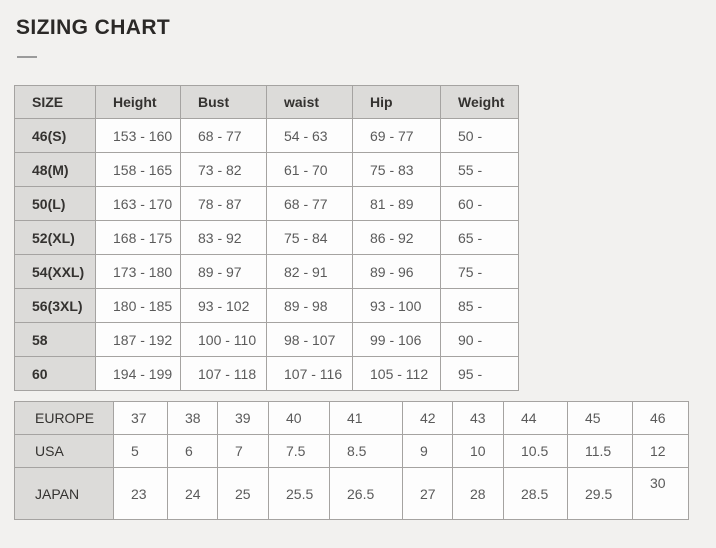 The height and width of the screenshot is (548, 716). Describe the element at coordinates (479, 373) in the screenshot. I see `weight-cell: 95 -` at that location.